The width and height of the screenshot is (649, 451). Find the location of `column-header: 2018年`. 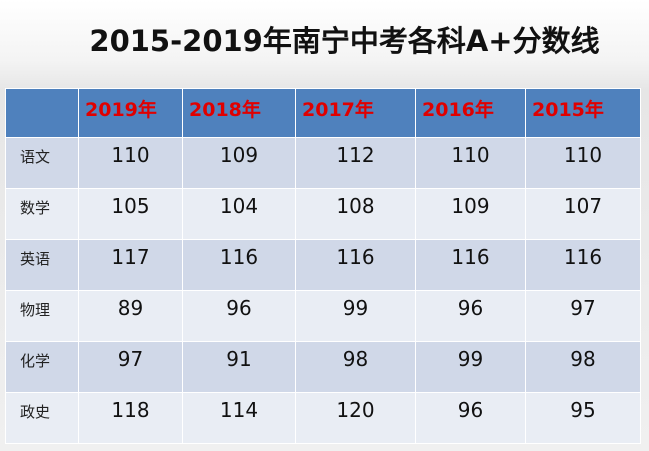

column-header: 2018年 is located at coordinates (239, 113).